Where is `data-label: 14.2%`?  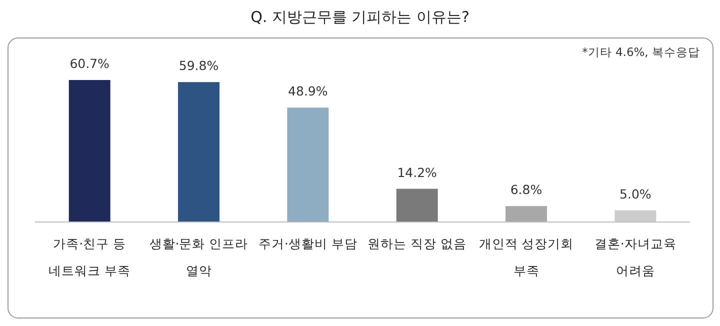 data-label: 14.2% is located at coordinates (417, 172).